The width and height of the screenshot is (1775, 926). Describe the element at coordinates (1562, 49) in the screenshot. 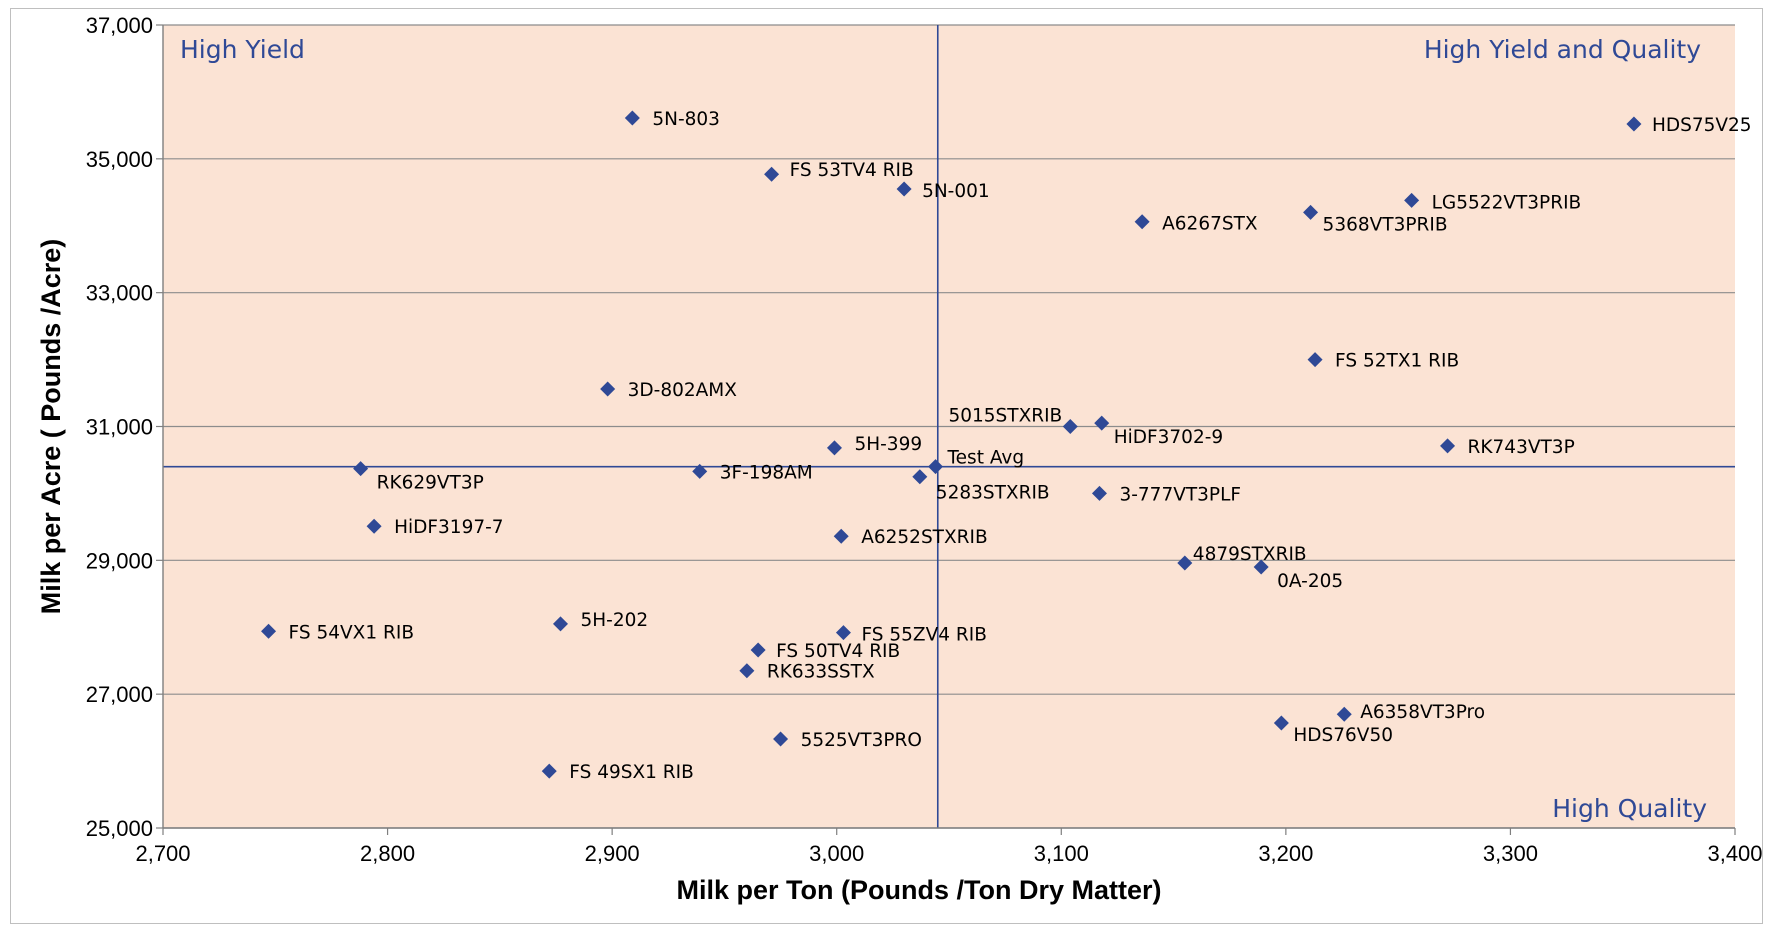

I see `quadrant-label-high-yield-and-quality: High Yield and Quality` at that location.